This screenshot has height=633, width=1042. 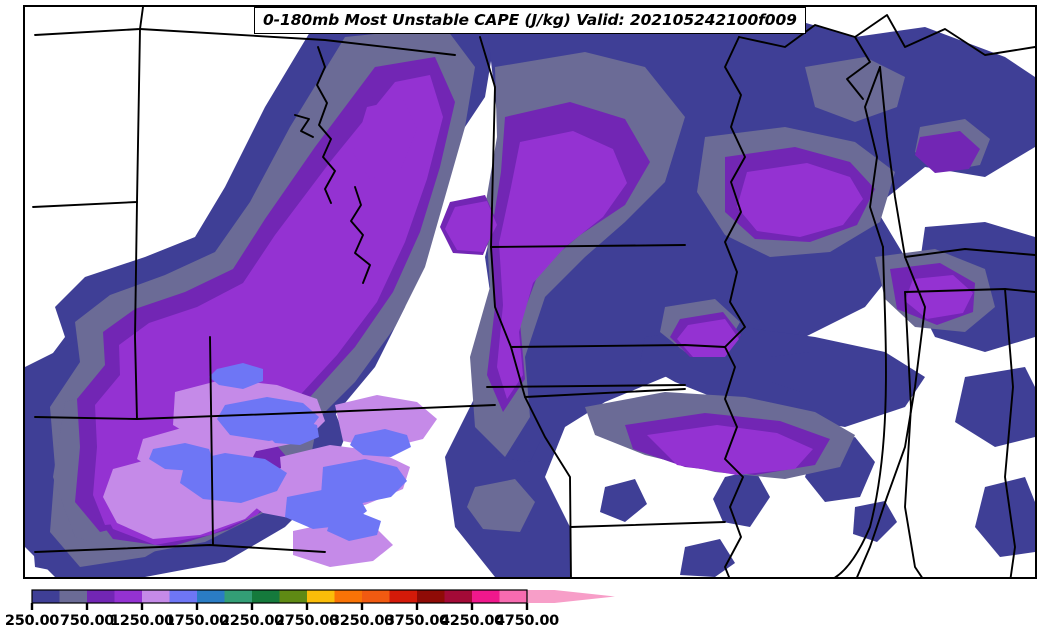 I want to click on border-mi-up, so click(x=858, y=68).